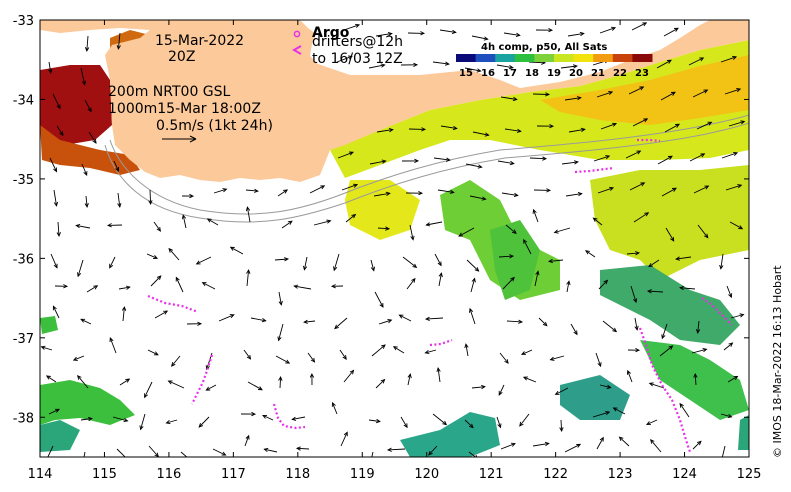 This screenshot has height=492, width=791. What do you see at coordinates (169, 92) in the screenshot?
I see `product-line-1: 200m NRT00 GSL` at bounding box center [169, 92].